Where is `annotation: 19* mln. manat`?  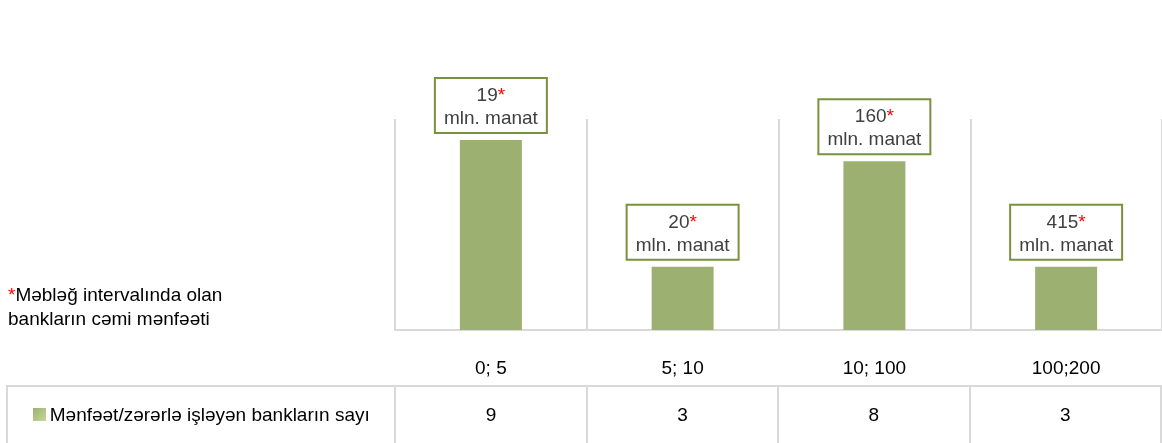 annotation: 19* mln. manat is located at coordinates (491, 106).